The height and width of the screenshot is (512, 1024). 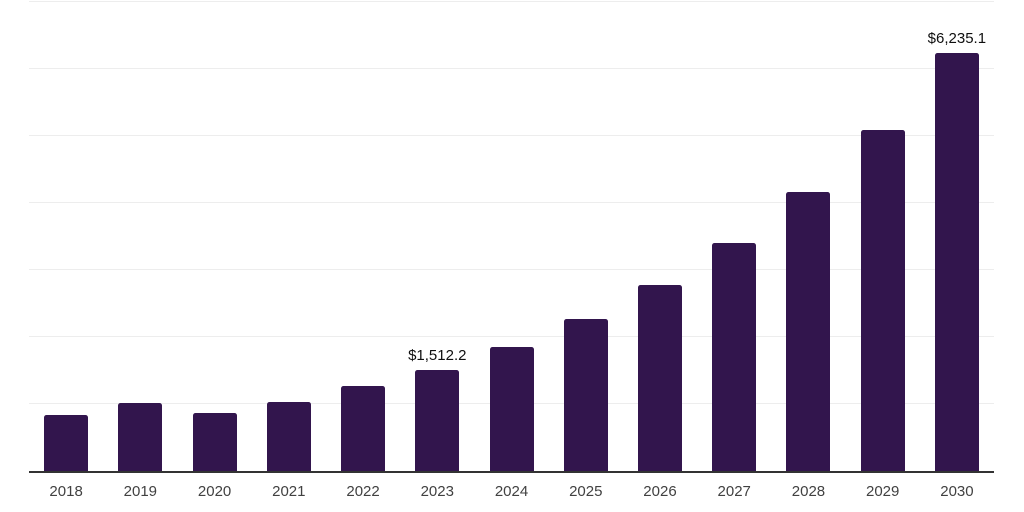 I want to click on x-tick-2030: 2030, so click(x=957, y=491).